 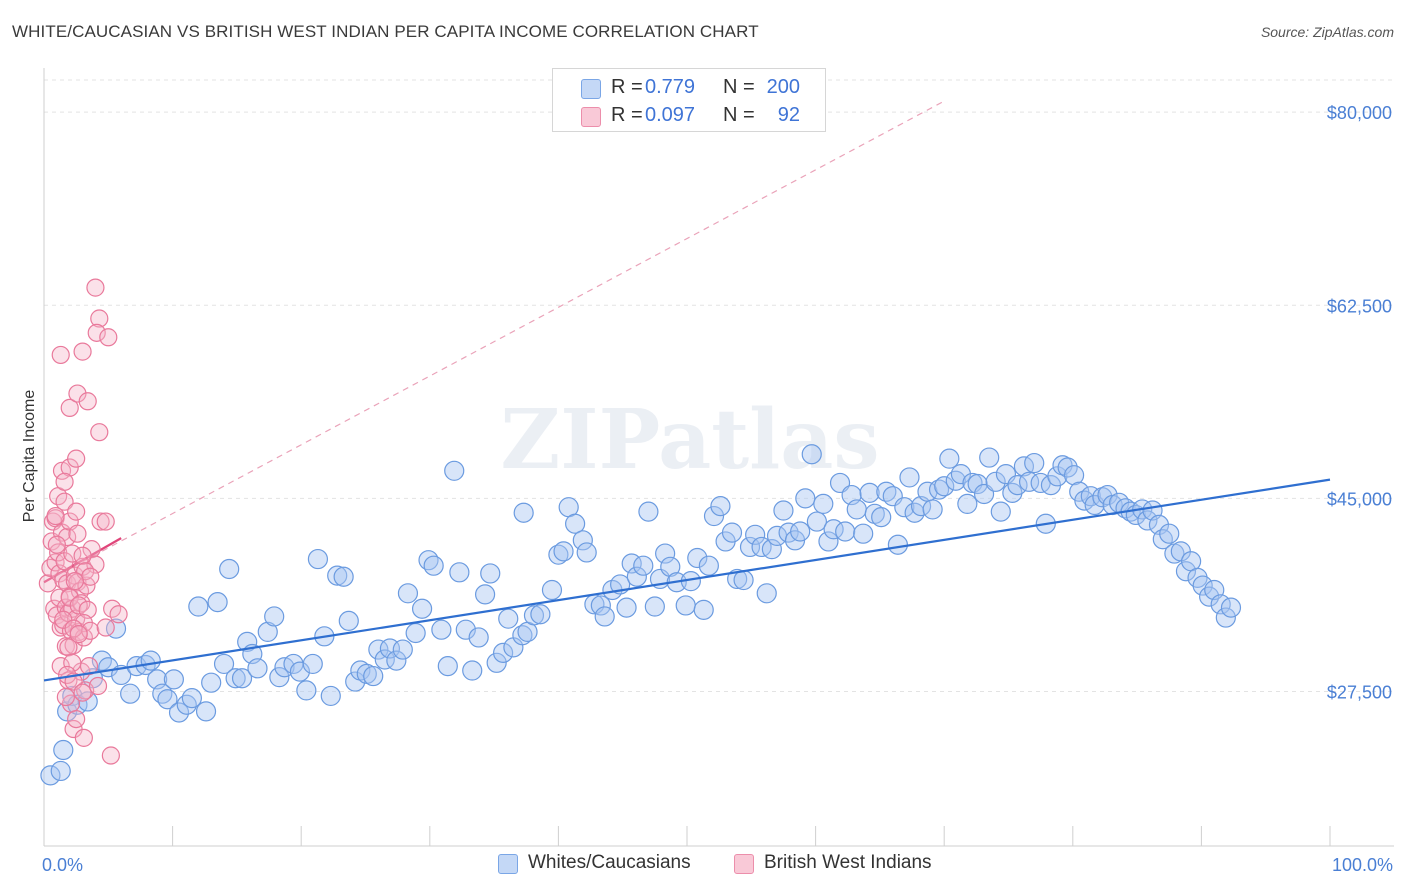 What do you see at coordinates (1359, 306) in the screenshot?
I see `y-tick-label: $62,500` at bounding box center [1359, 306].